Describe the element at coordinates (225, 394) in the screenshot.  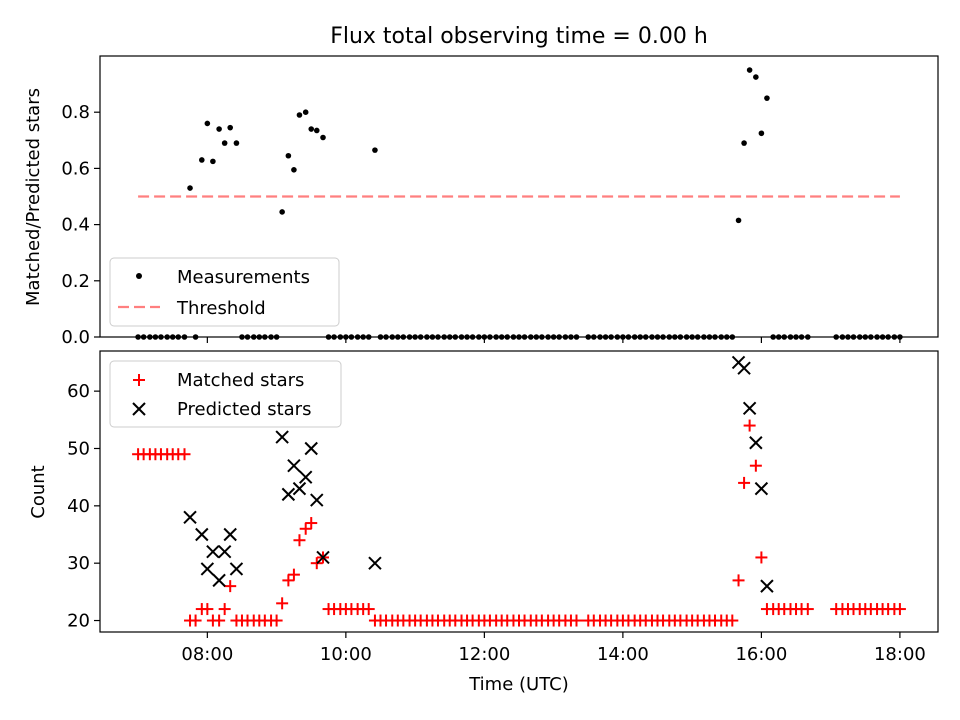
I see `bottom-legend: Matched stars Predicted stars` at that location.